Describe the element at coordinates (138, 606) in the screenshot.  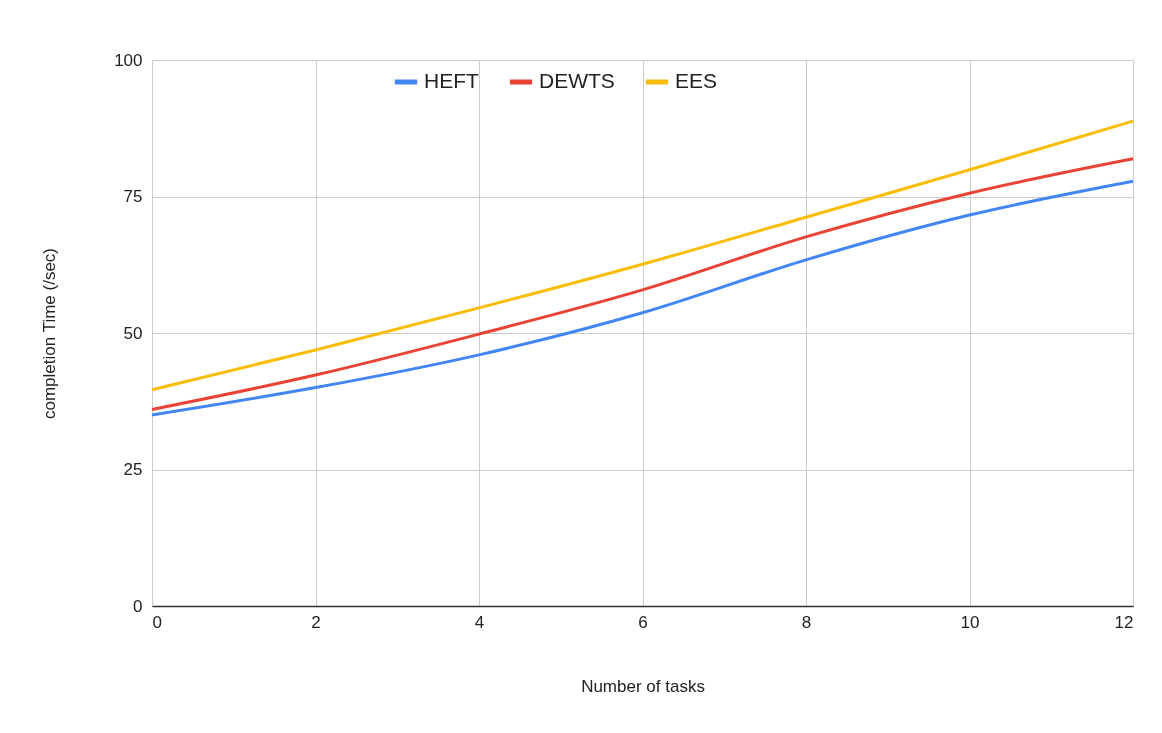
I see `y-tick-label: 0` at that location.